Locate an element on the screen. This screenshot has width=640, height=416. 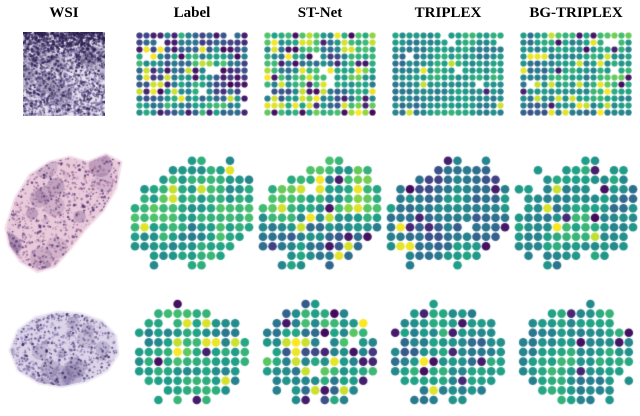
column-header-label: TRIPLEX is located at coordinates (448, 12).